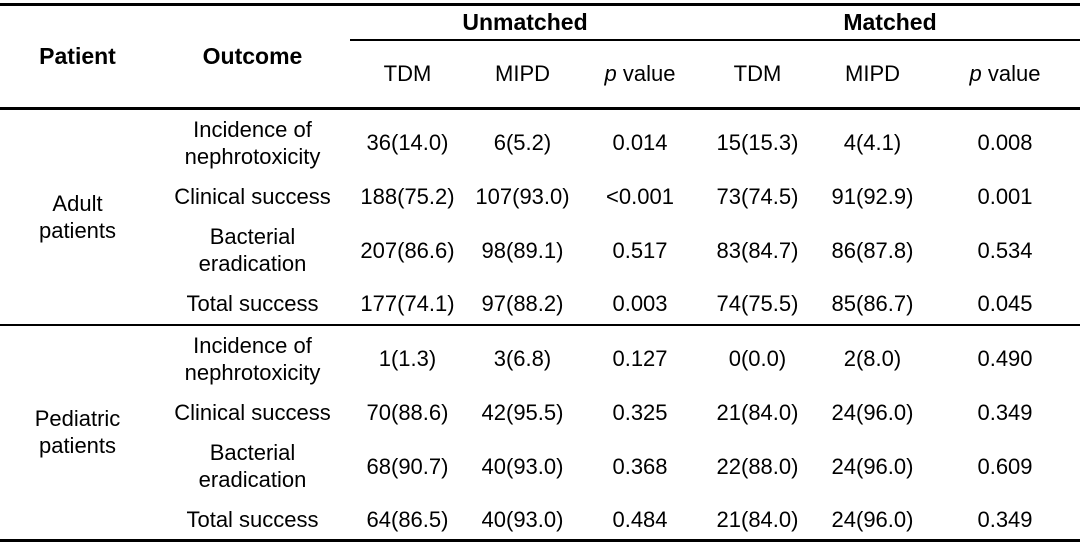 The image size is (1080, 545). I want to click on value-cell: 0.045, so click(1005, 303).